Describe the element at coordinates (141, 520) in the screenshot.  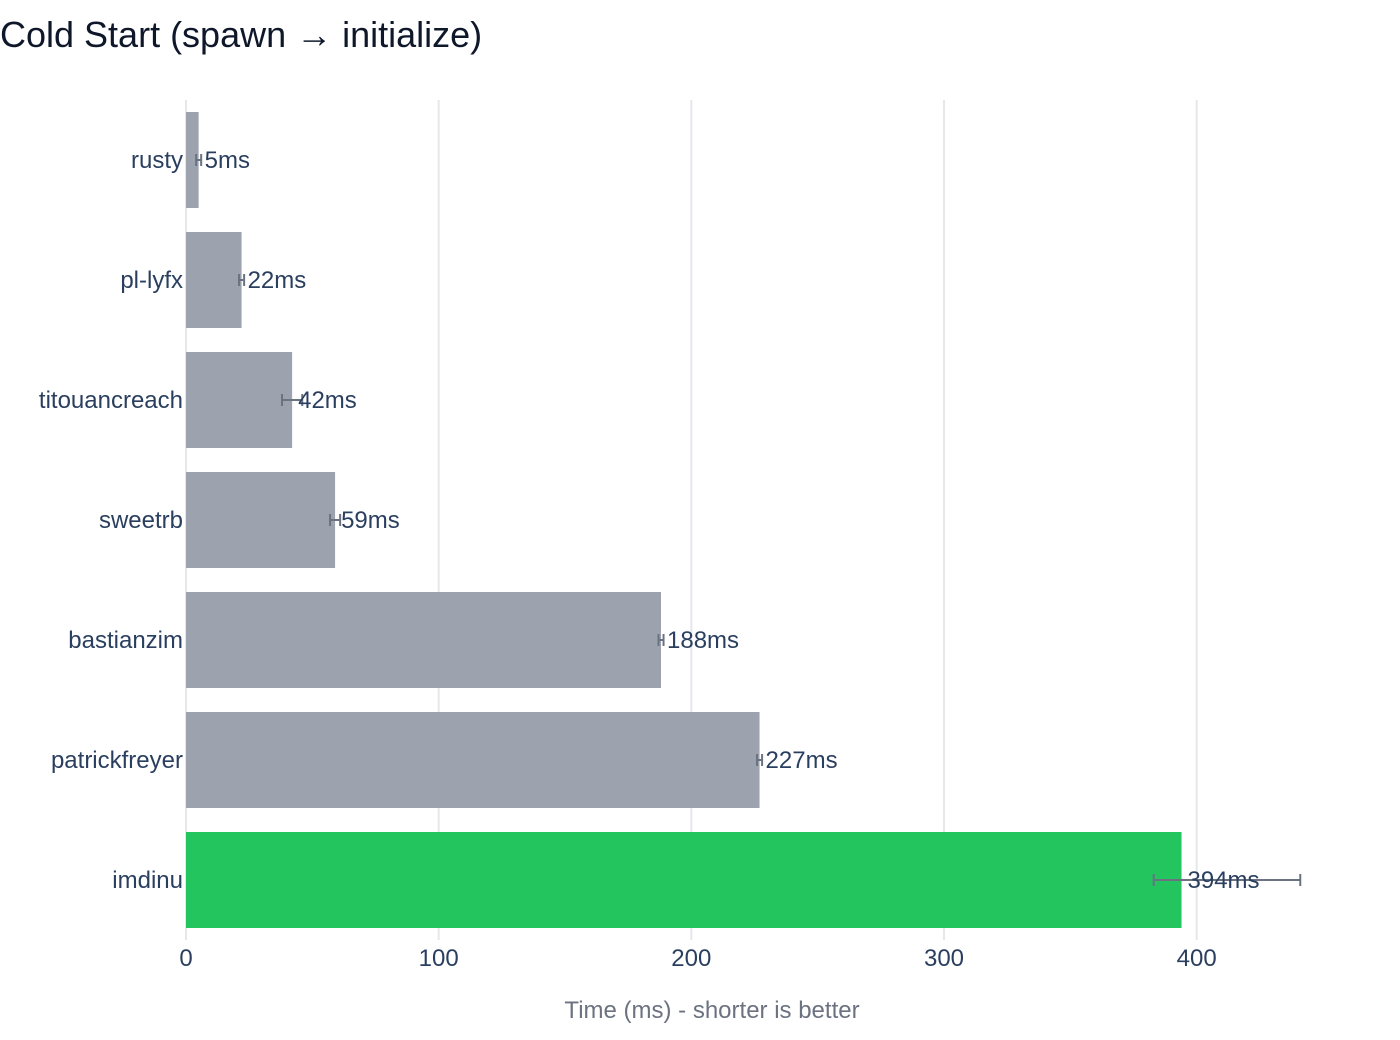
I see `category-label: sweetrb` at that location.